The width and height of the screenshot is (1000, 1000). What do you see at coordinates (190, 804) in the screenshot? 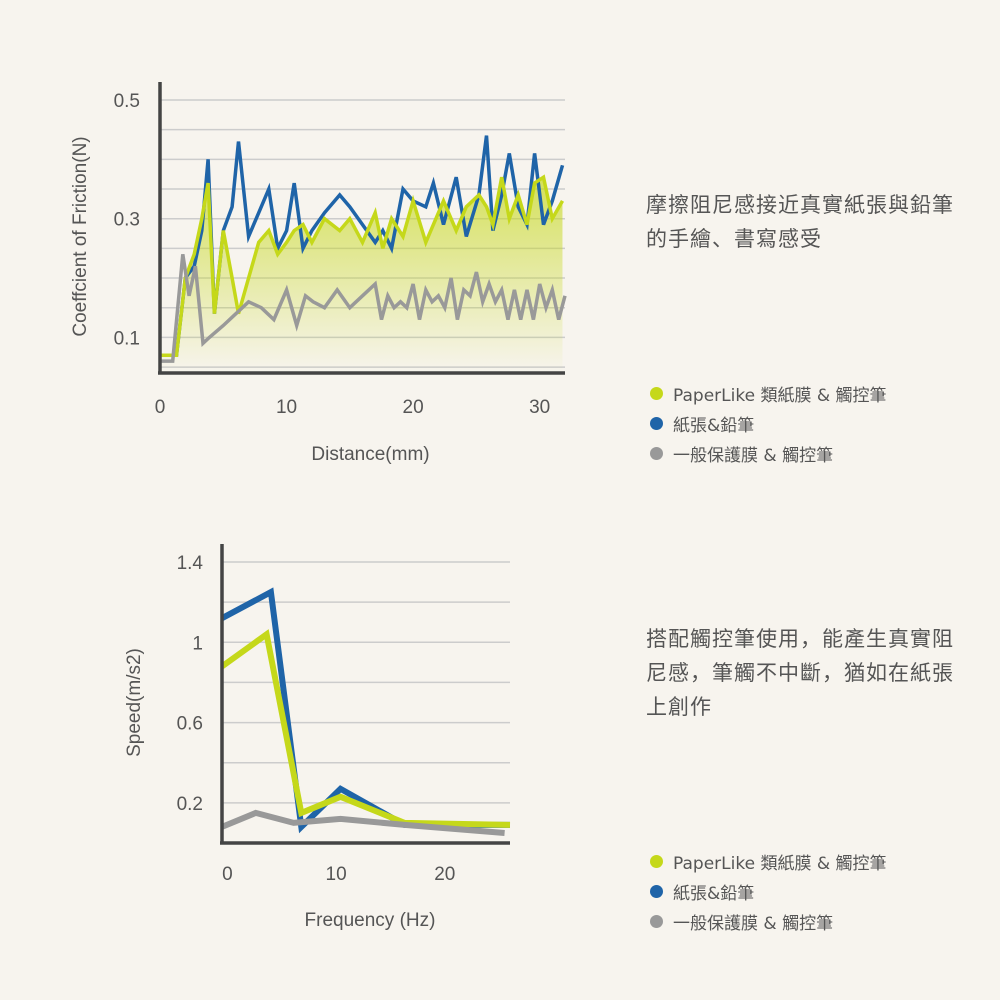
I see `y-tick-label: 0.2` at bounding box center [190, 804].